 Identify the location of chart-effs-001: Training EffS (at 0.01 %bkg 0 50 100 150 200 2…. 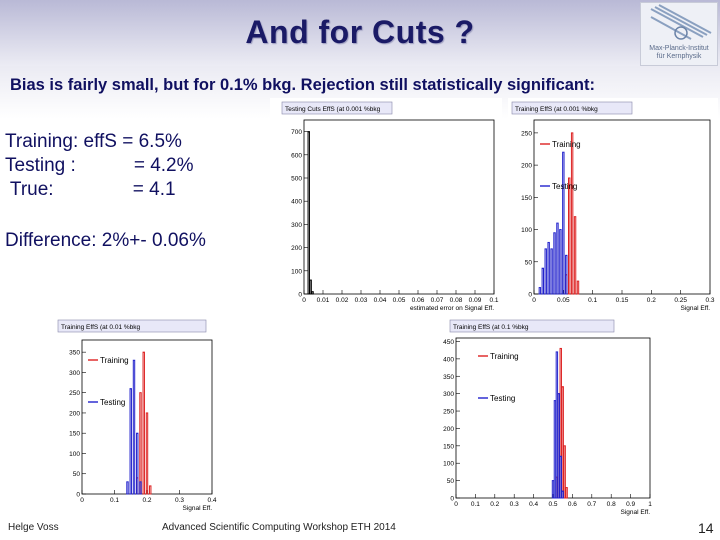
(137, 415).